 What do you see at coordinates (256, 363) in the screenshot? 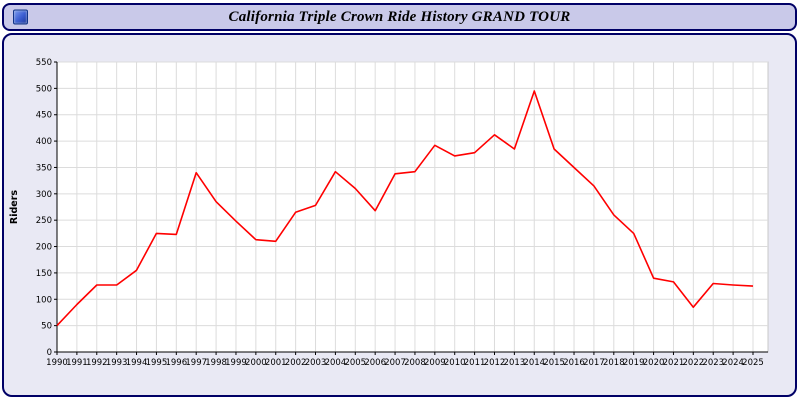
I see `svg-text: 2000` at bounding box center [256, 363].